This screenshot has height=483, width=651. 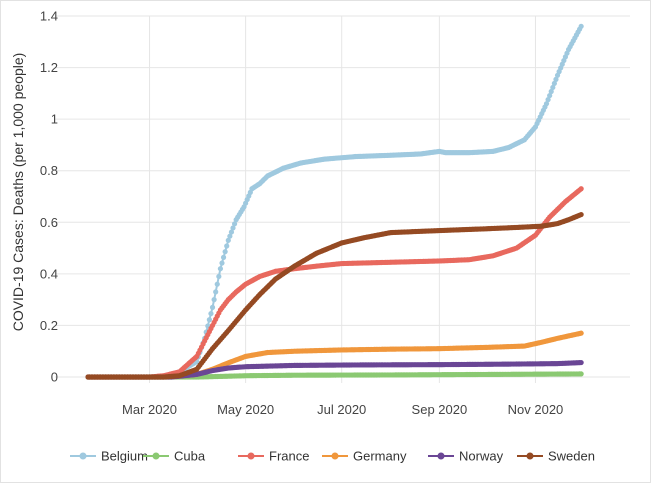 I want to click on x-tick-label: Jul 2020, so click(x=341, y=409).